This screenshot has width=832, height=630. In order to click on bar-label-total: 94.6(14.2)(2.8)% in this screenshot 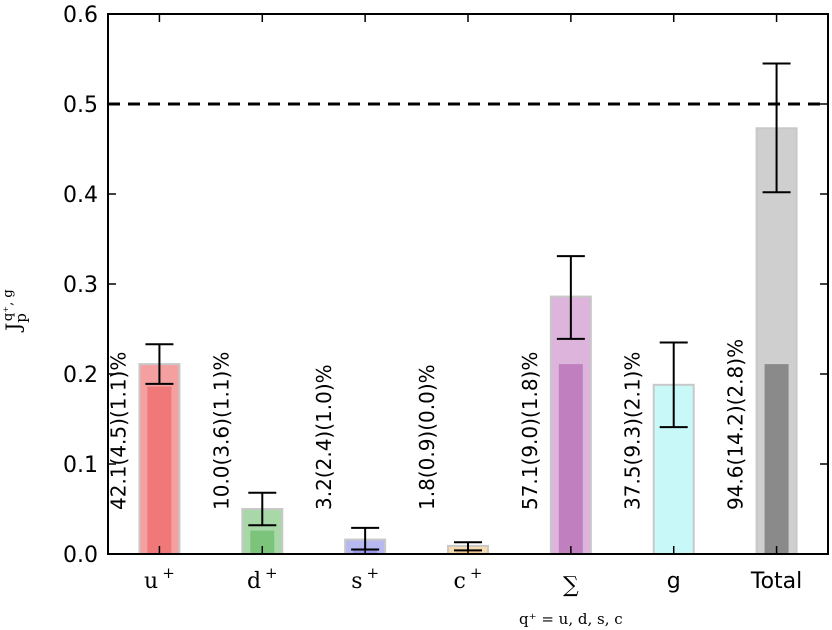, I will do `click(736, 424)`.